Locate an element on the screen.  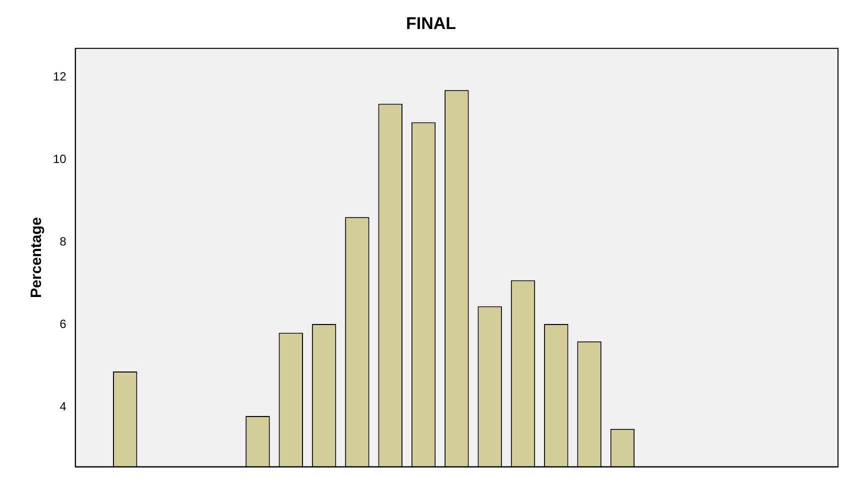
y-tick-label: 6 is located at coordinates (63, 324).